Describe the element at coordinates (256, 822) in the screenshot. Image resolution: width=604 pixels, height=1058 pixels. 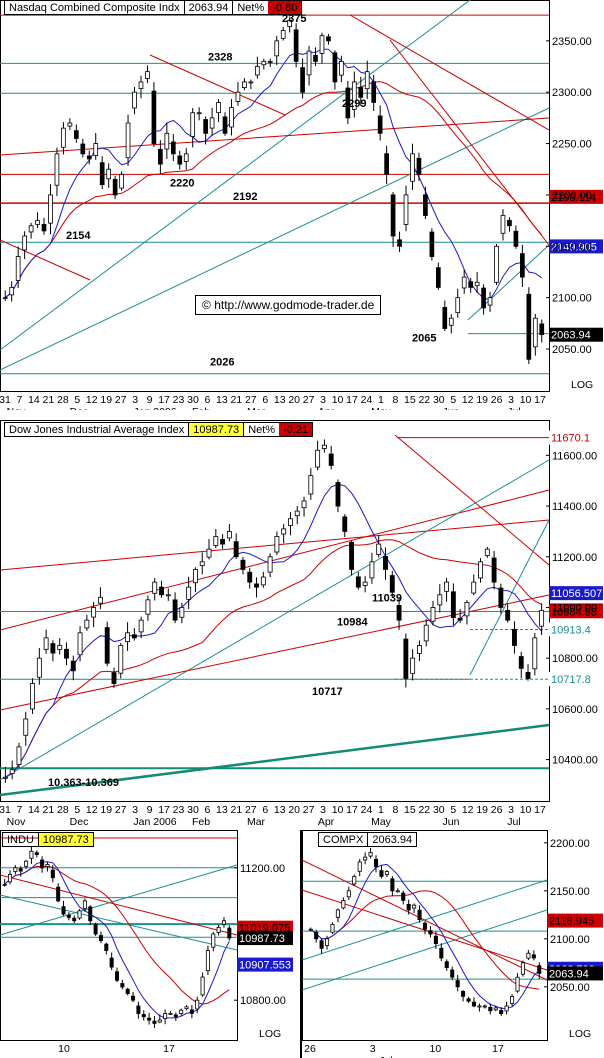
I see `month-label: Mar` at that location.